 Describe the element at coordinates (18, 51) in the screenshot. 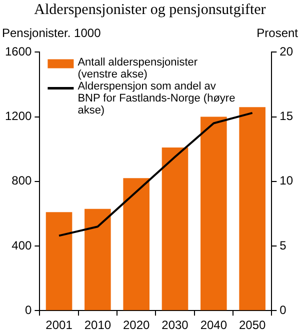

I see `y-tick-label: 1600` at that location.